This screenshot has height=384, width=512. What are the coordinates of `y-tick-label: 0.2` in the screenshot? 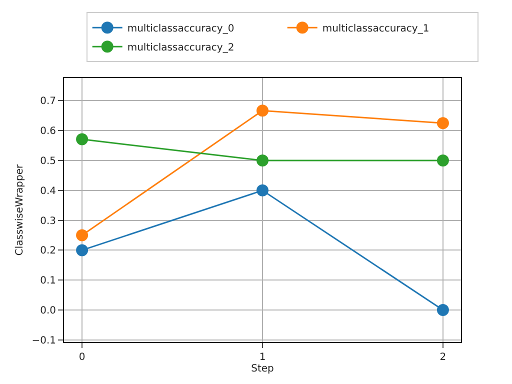 It's located at (48, 251).